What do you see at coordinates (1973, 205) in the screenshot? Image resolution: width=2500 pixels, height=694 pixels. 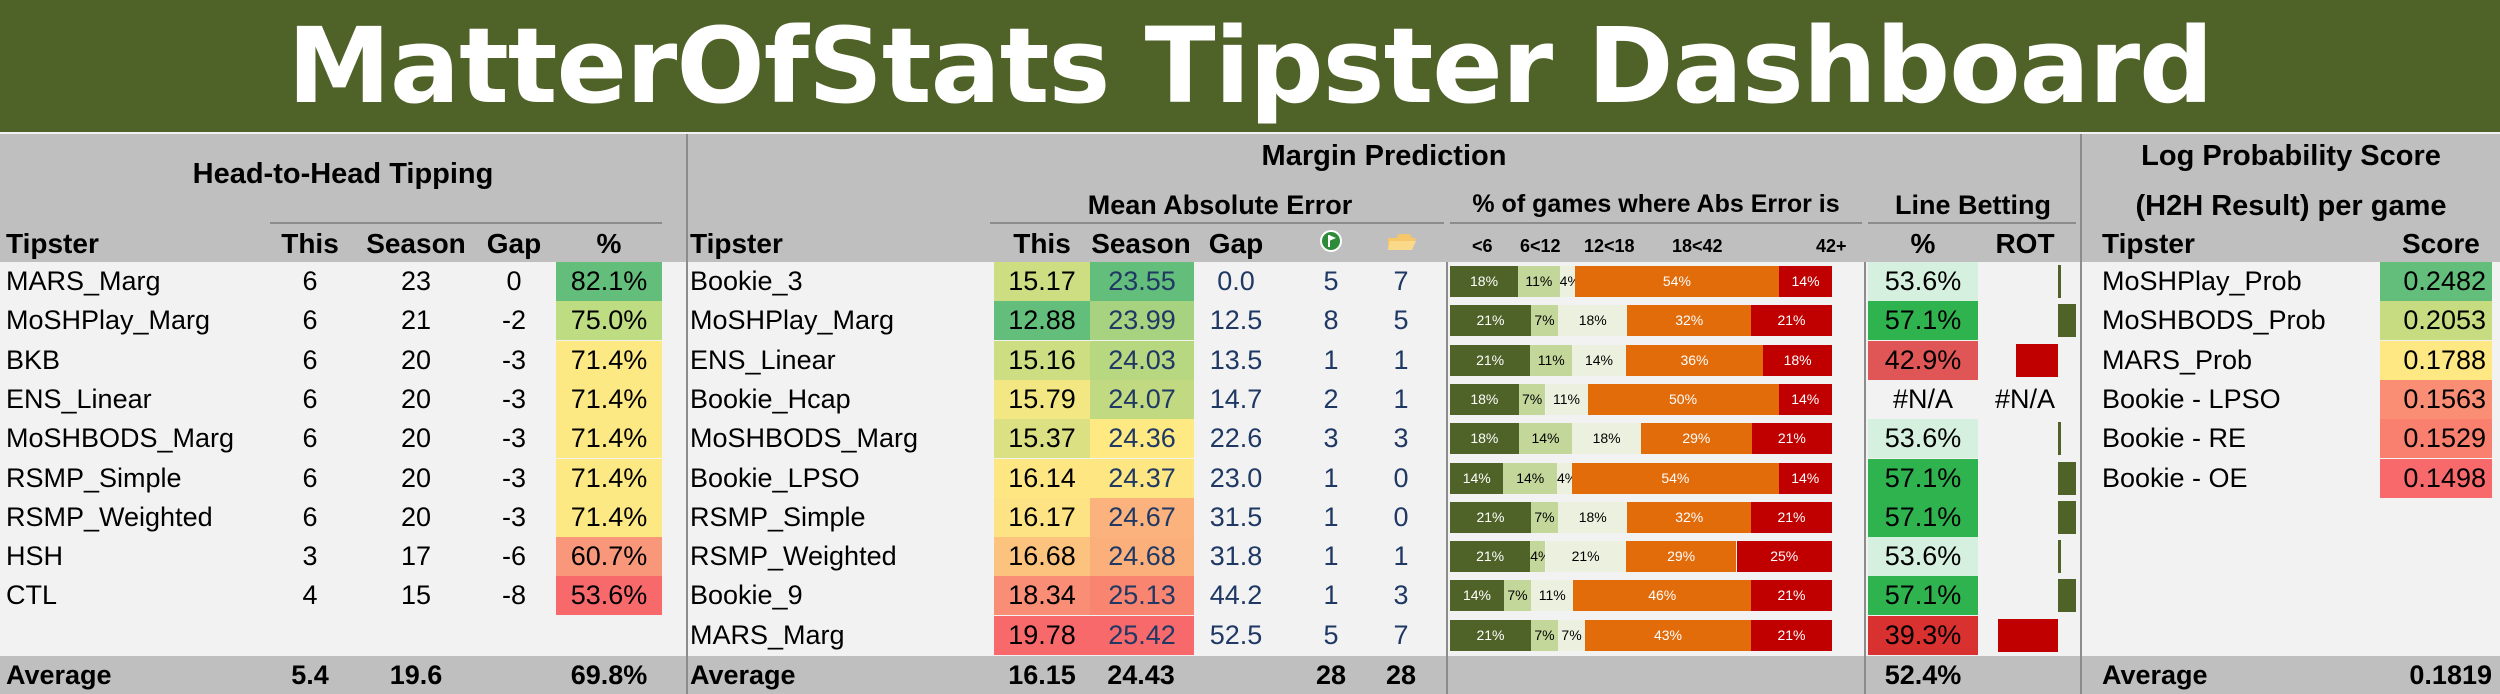 I see `line-betting-title: Line Betting` at bounding box center [1973, 205].